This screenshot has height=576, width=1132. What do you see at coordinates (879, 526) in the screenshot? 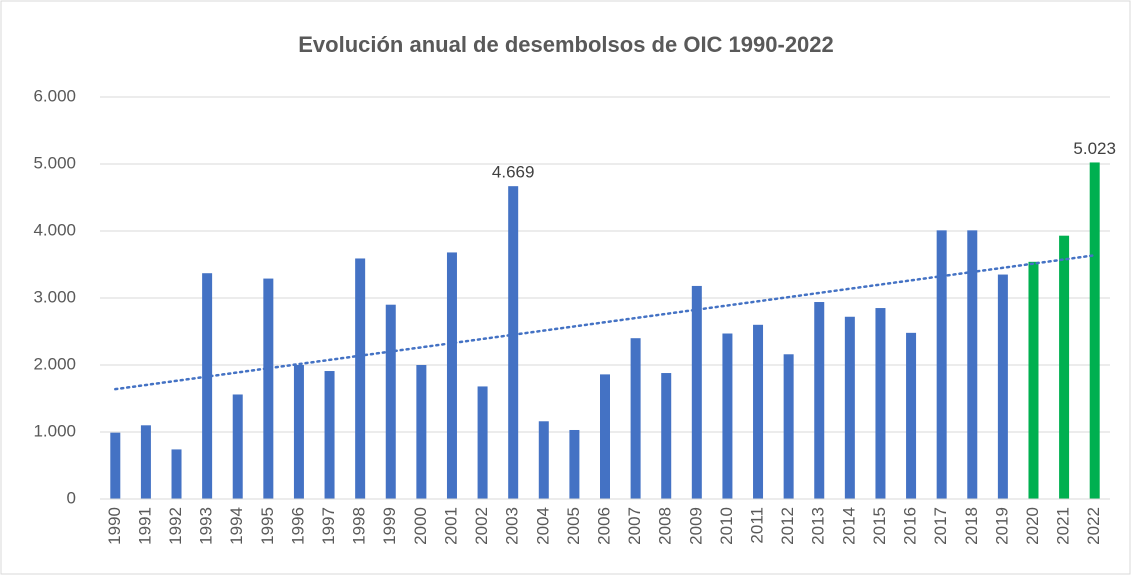
I see `x-tick-label: 2015` at bounding box center [879, 526].